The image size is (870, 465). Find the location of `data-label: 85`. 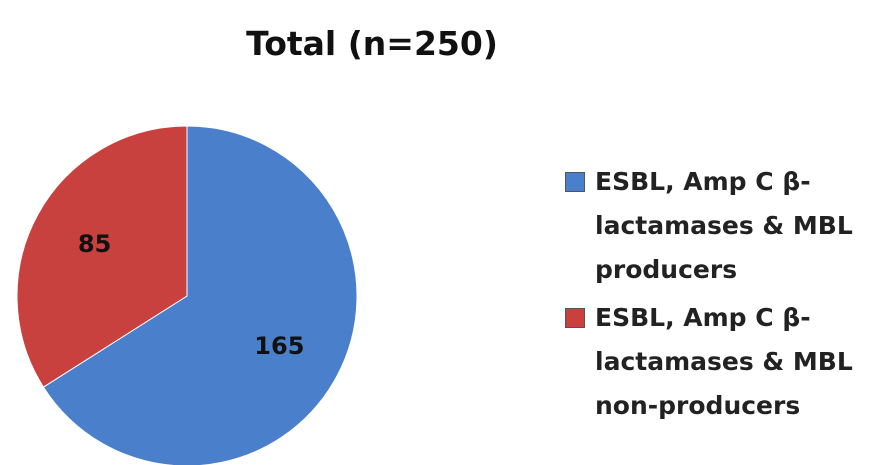

data-label: 85 is located at coordinates (94, 244).